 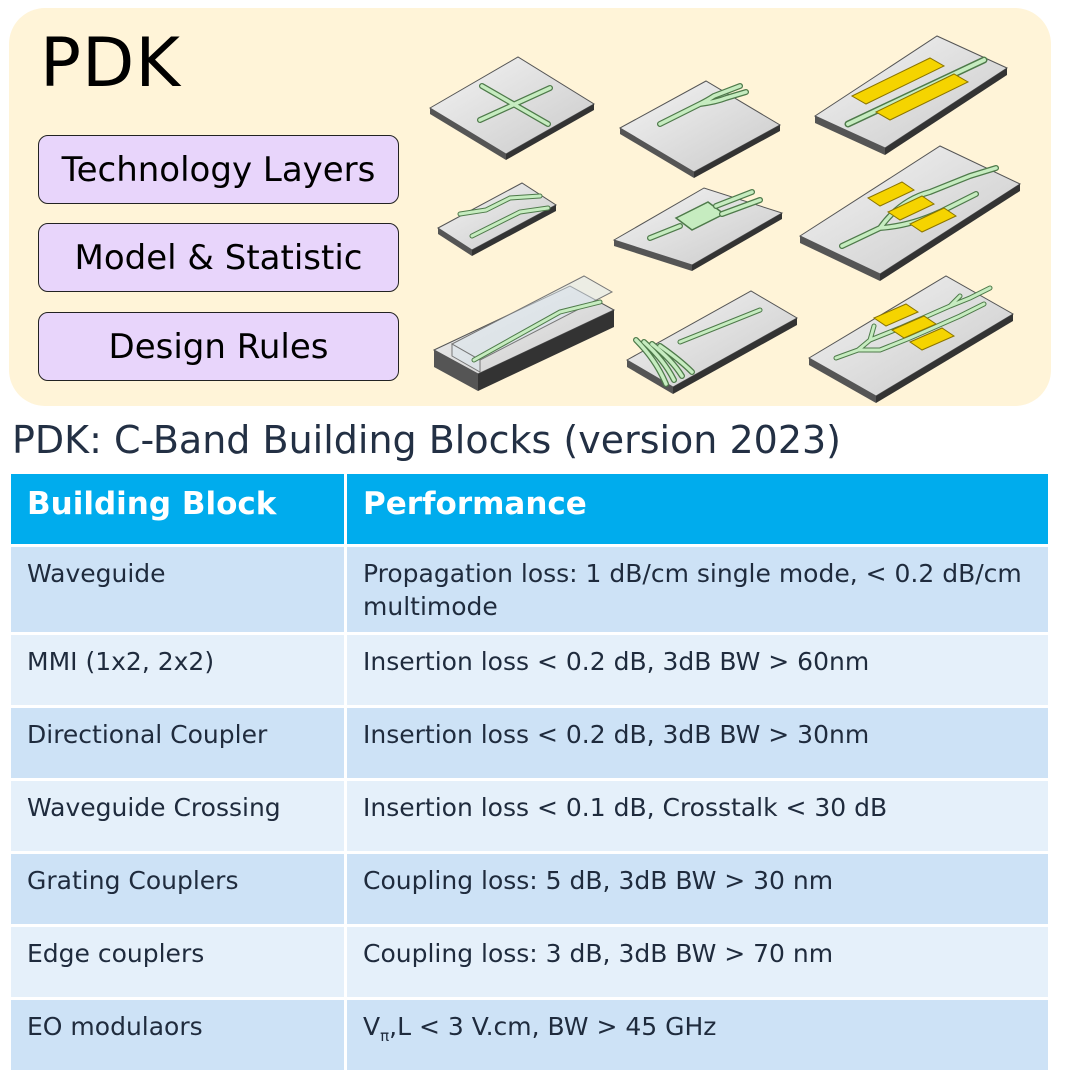 I want to click on directional-coupler-chip-icon, so click(x=497, y=219).